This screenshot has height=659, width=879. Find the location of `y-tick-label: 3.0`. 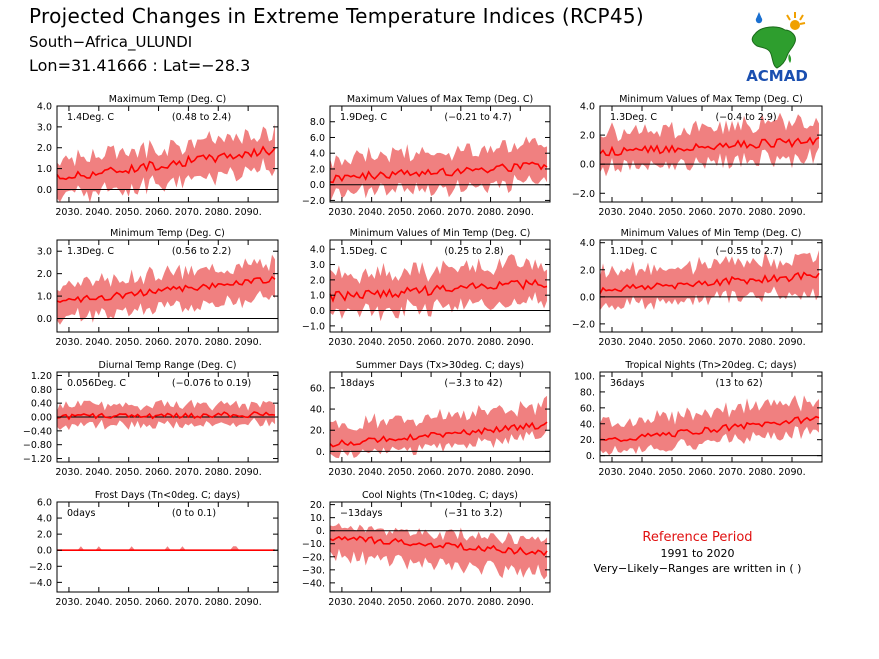

y-tick-label: 3.0 is located at coordinates (44, 127).